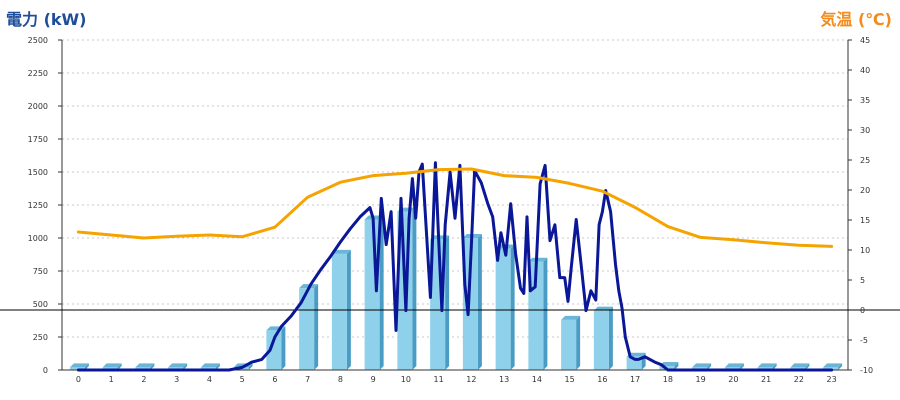 This screenshot has height=400, width=900. I want to click on right-tick-label: 40, so click(865, 70).